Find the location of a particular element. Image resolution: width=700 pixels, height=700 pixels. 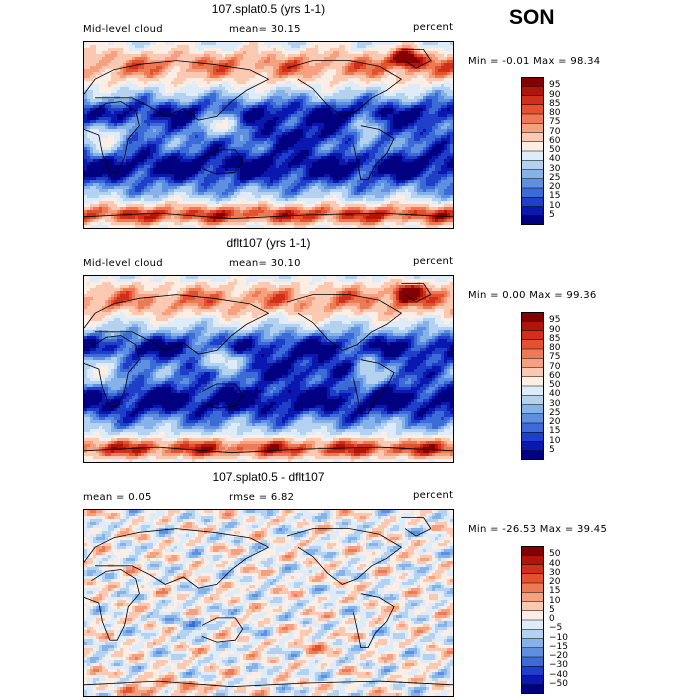

panel-3-rmse-label: rmse = 6.82 is located at coordinates (261, 497).